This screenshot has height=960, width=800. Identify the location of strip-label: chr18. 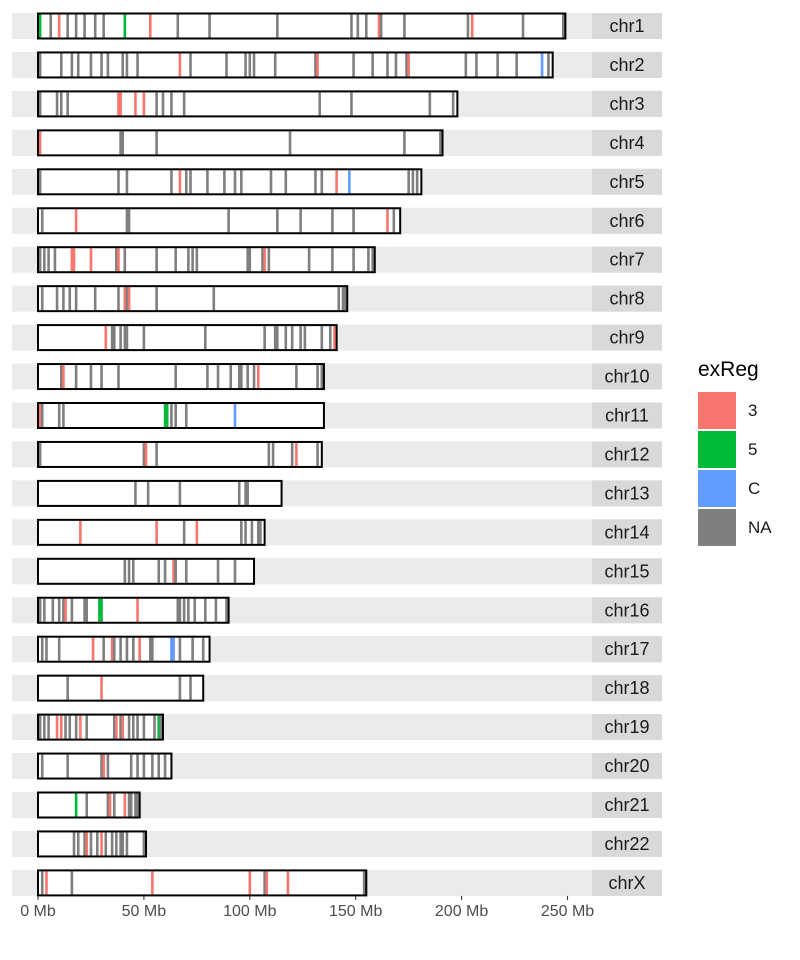
(626, 688).